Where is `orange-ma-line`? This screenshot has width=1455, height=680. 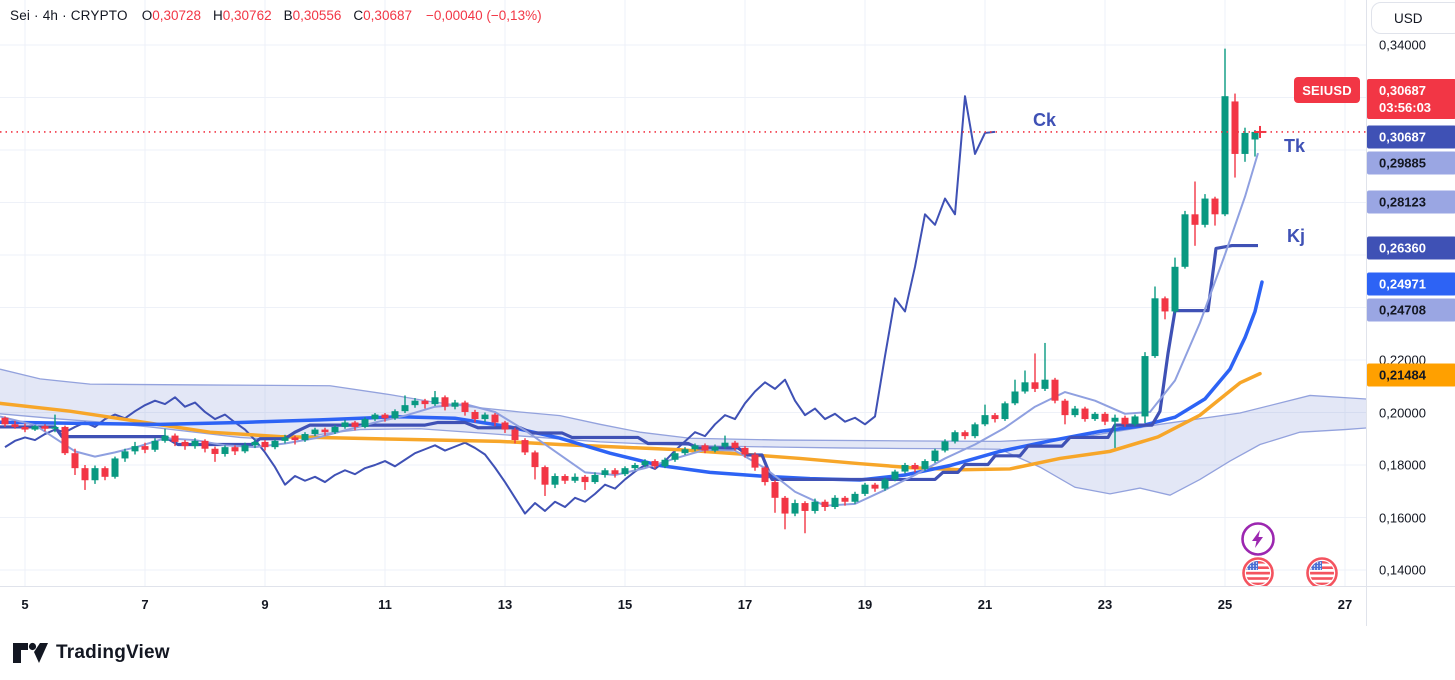 orange-ma-line is located at coordinates (631, 421).